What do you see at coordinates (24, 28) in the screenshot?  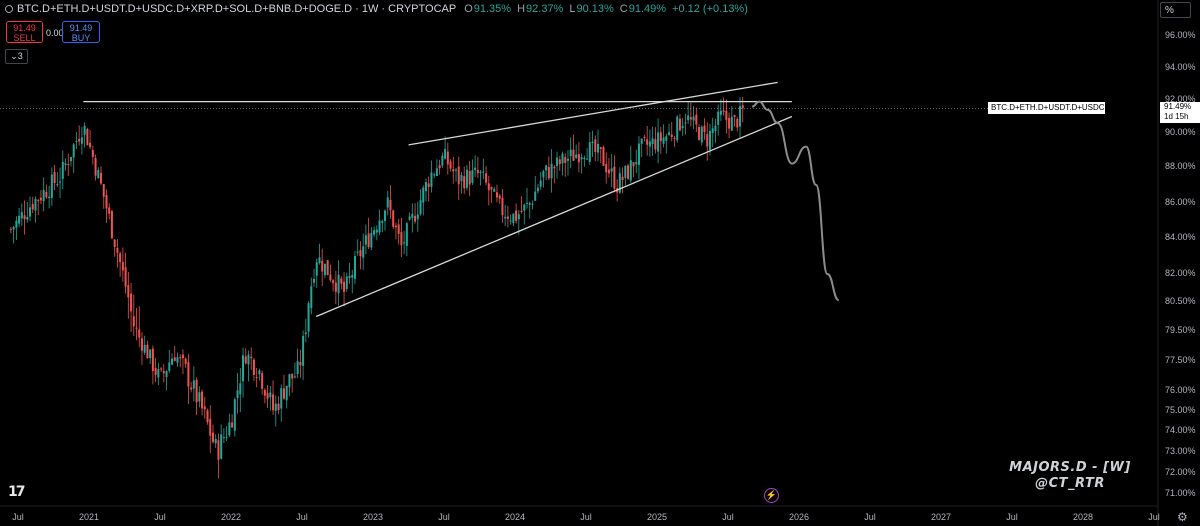 I see `sell-price: 91.49` at bounding box center [24, 28].